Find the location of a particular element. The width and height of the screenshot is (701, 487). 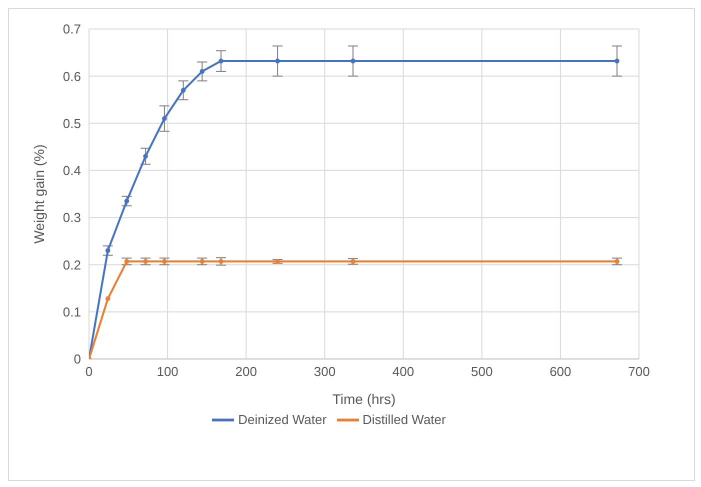

x-tick-label: 400 is located at coordinates (403, 372).